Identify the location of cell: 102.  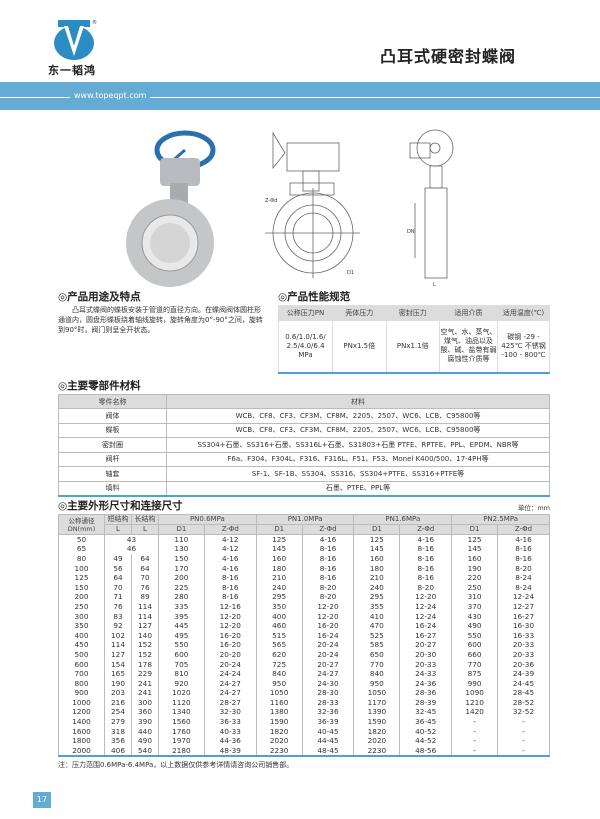
(118, 635).